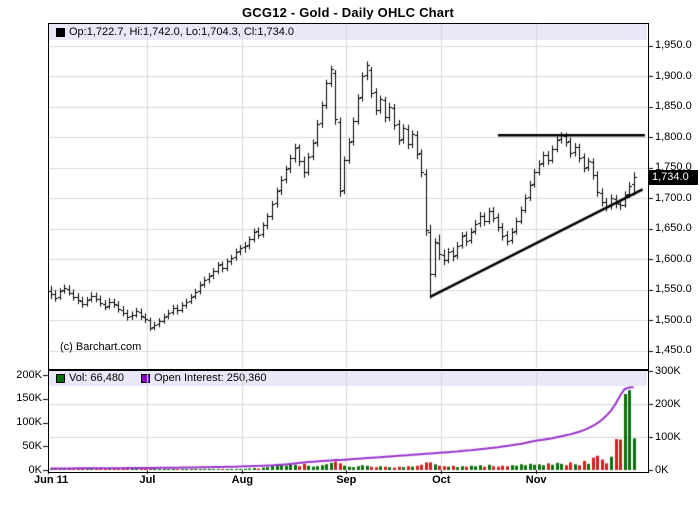 This screenshot has height=512, width=700. What do you see at coordinates (101, 347) in the screenshot?
I see `barchart-watermark: (c) Barchart.com` at bounding box center [101, 347].